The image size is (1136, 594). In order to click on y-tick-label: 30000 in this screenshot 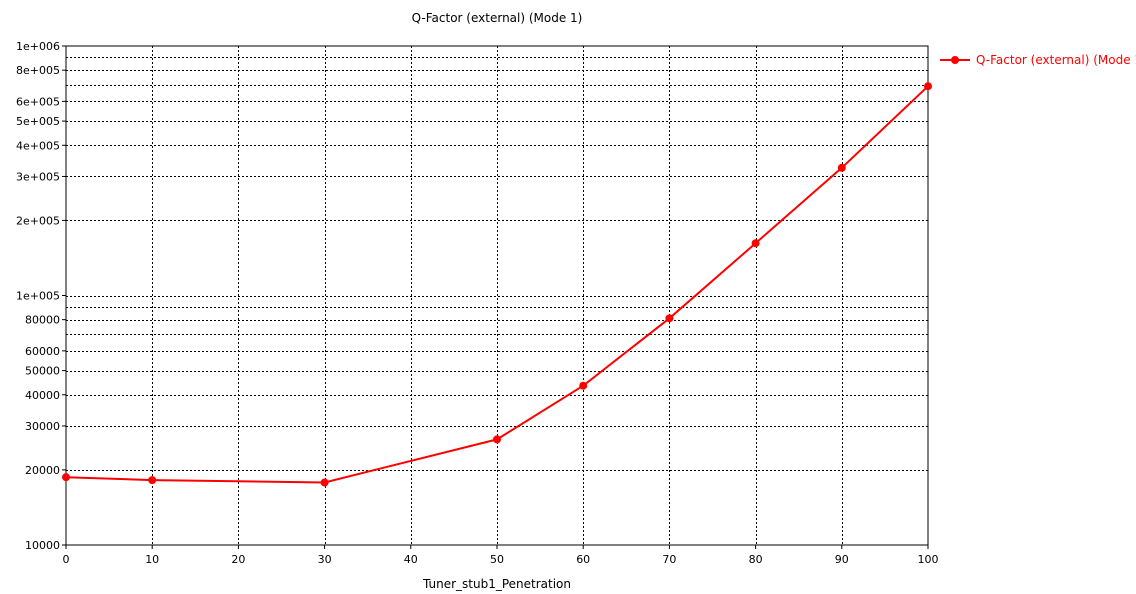, I will do `click(42, 426)`.